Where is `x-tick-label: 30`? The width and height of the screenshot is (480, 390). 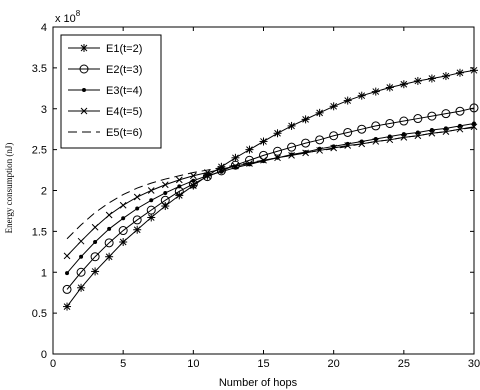
x-tick-label: 30 is located at coordinates (474, 364).